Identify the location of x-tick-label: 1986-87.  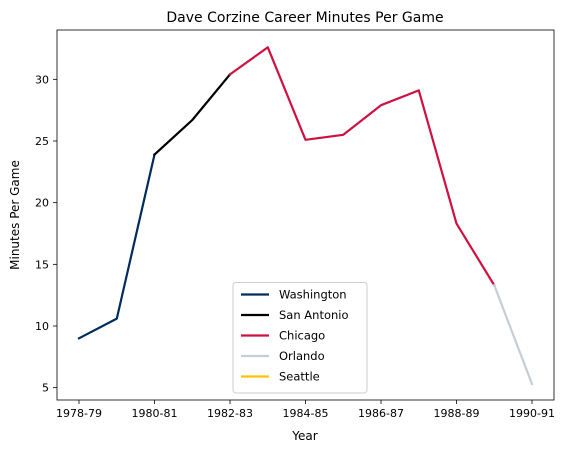
(381, 413).